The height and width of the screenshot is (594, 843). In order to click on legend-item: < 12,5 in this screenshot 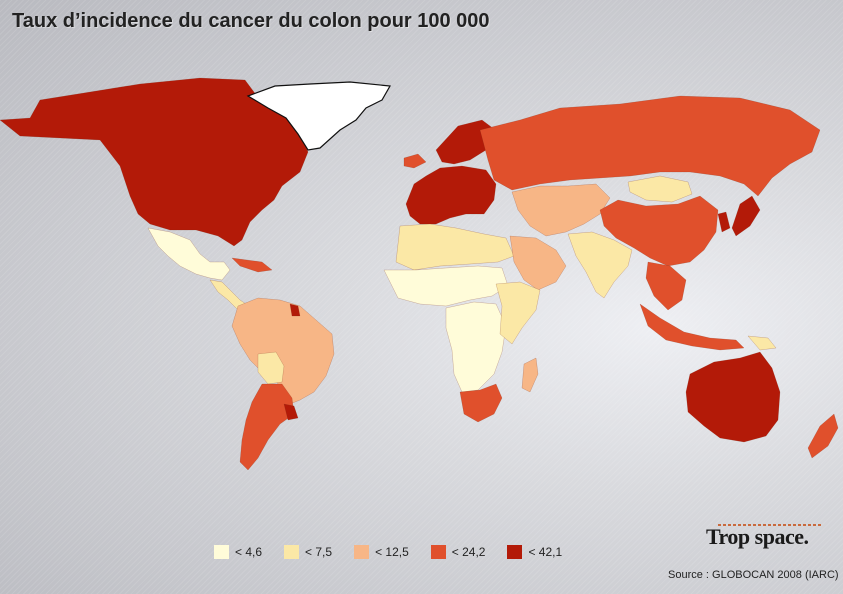, I will do `click(381, 552)`.